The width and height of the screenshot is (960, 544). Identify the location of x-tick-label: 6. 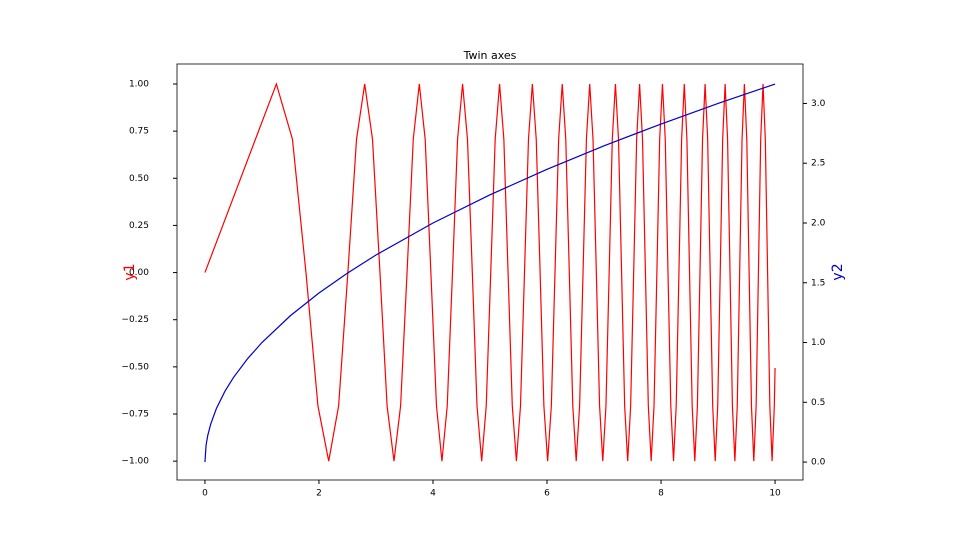
(547, 494).